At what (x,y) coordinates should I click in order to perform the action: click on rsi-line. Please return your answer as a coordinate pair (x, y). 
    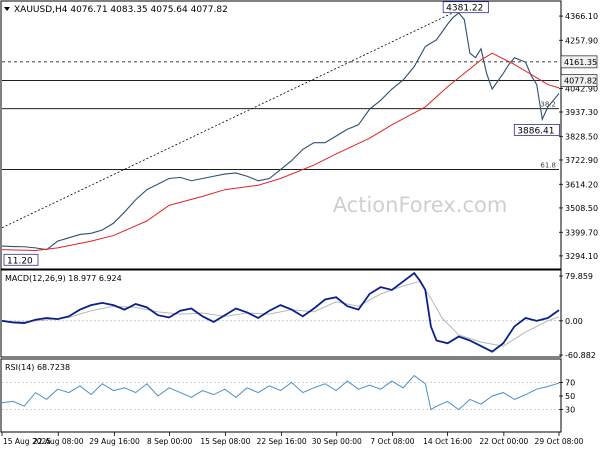
    Looking at the image, I should click on (280, 392).